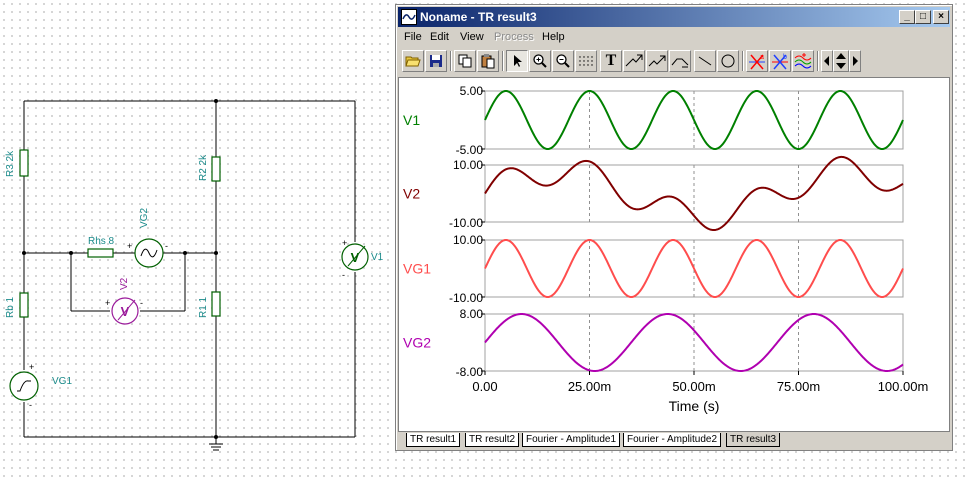 The width and height of the screenshot is (969, 479). What do you see at coordinates (433, 440) in the screenshot?
I see `tab-tr-result1: TR result1` at bounding box center [433, 440].